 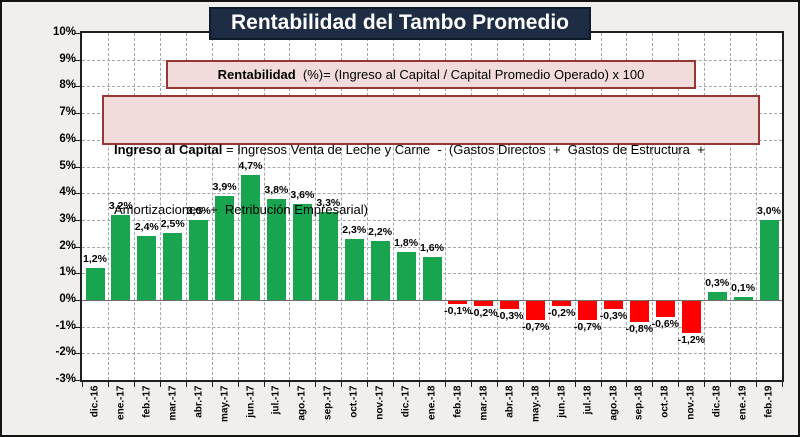 I want to click on bar-label: 3,9%, so click(x=224, y=186).